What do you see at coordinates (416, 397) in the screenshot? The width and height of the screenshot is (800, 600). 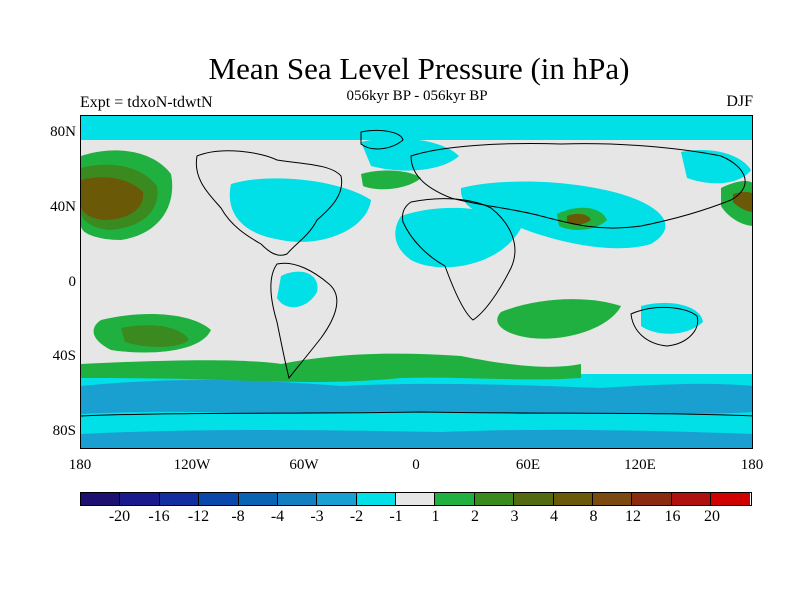 I see `southern-deep-band` at bounding box center [416, 397].